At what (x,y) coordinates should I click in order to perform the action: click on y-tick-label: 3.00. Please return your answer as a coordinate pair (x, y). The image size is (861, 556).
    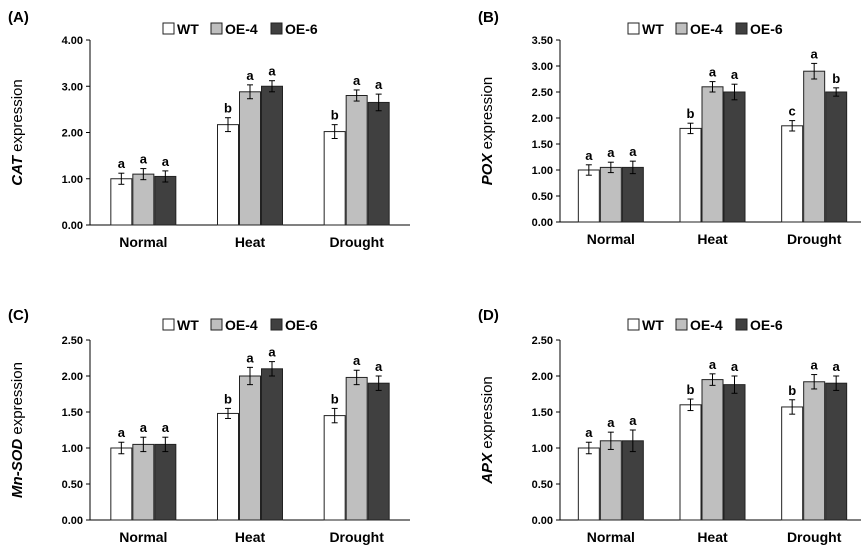
    Looking at the image, I should click on (72, 87).